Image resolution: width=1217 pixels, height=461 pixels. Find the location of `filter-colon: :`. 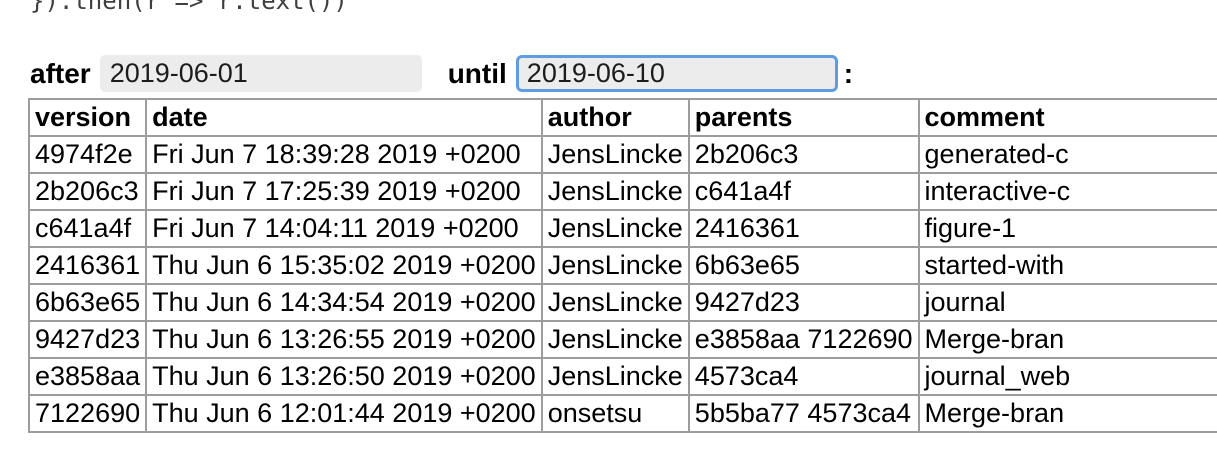

filter-colon: : is located at coordinates (848, 73).